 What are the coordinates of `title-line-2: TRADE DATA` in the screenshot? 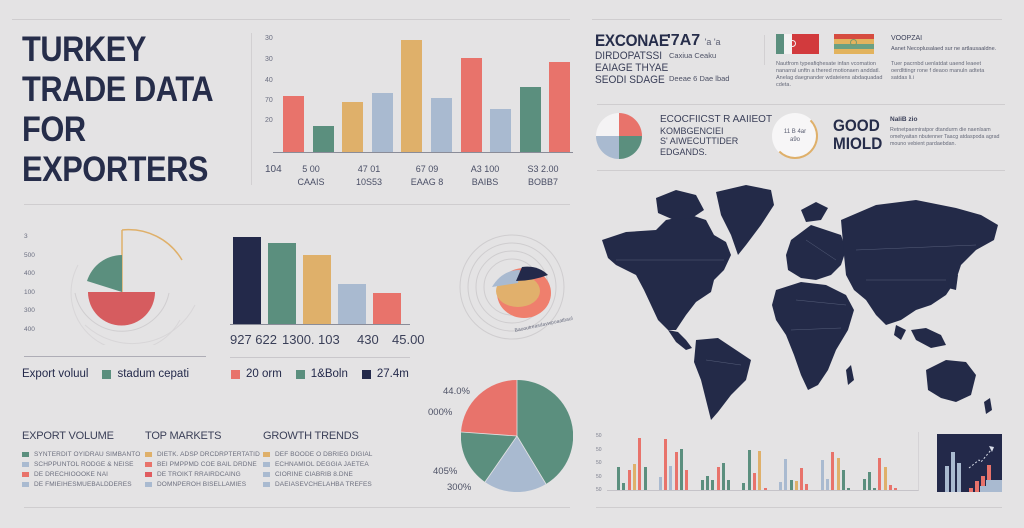 It's located at (118, 89).